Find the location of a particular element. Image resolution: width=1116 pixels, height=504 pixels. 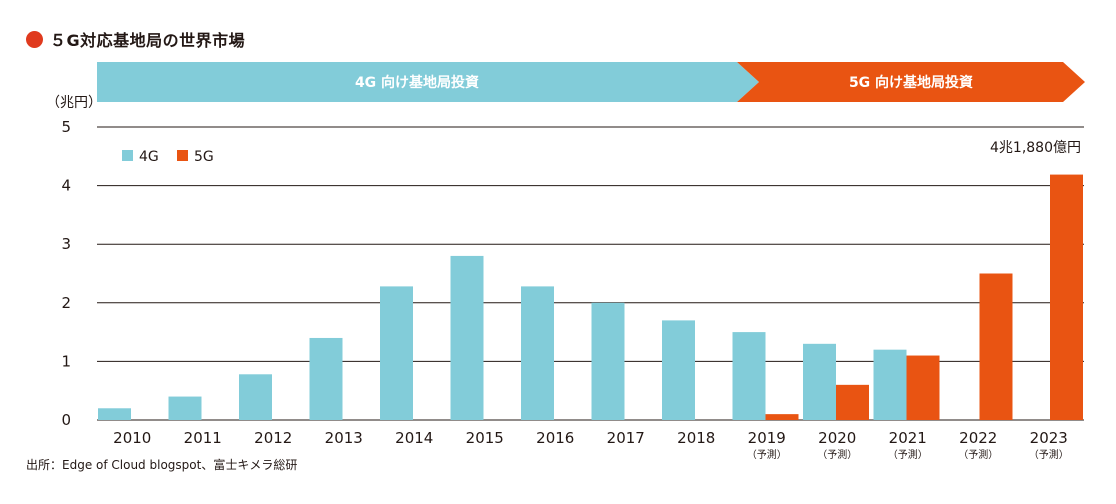

bar-5g-2019 is located at coordinates (782, 417).